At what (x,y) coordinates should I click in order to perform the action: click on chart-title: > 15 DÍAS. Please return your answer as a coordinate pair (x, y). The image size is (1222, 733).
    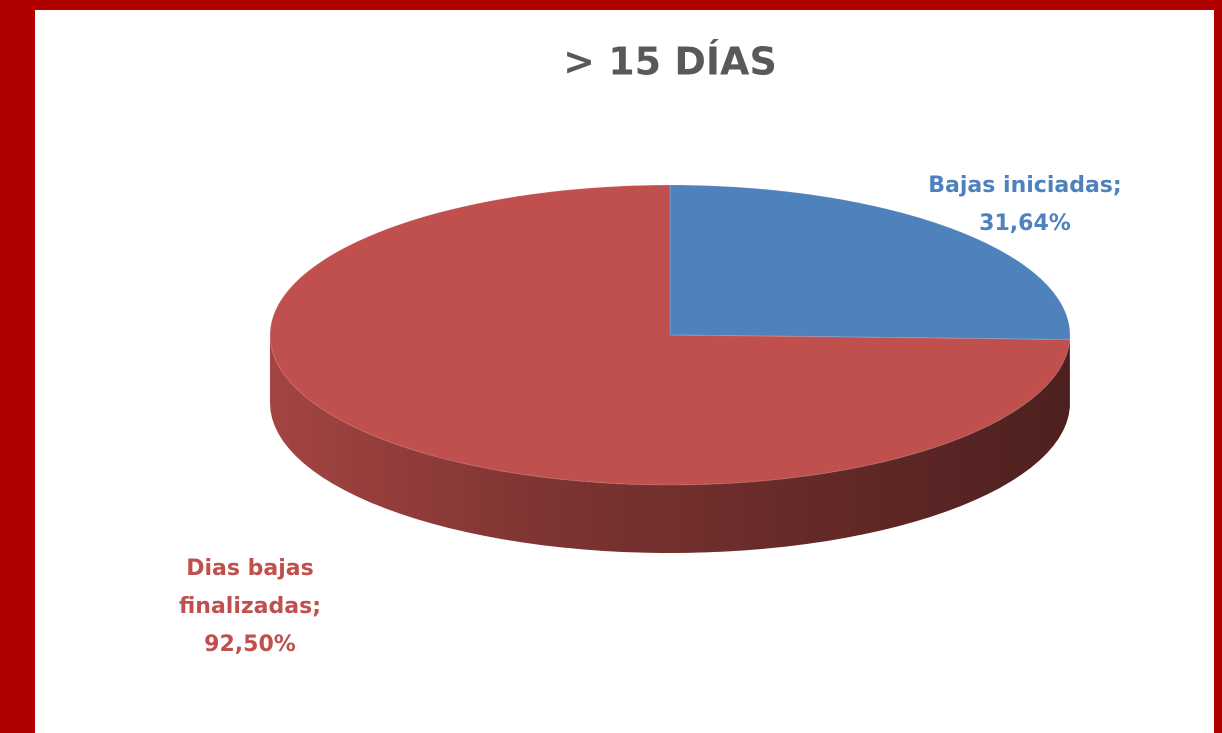
    Looking at the image, I should click on (670, 62).